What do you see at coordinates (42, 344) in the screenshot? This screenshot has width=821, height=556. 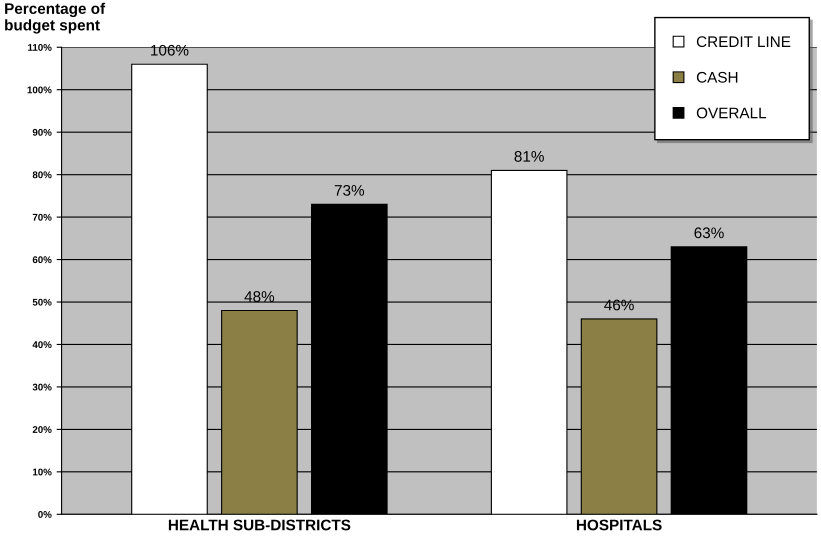 I see `y-tick-label: 40%` at bounding box center [42, 344].